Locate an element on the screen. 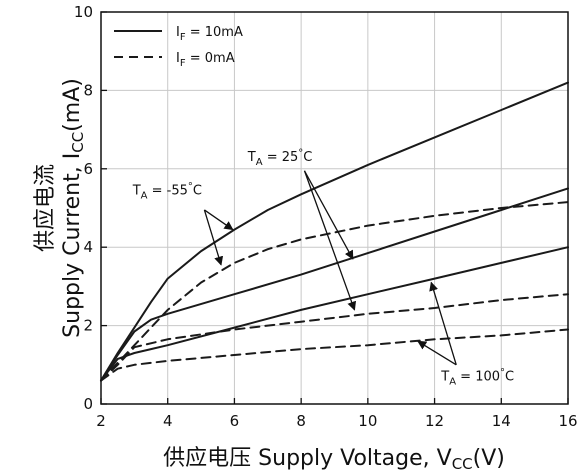 The image size is (587, 476). x-tick-label: 8 is located at coordinates (301, 421).